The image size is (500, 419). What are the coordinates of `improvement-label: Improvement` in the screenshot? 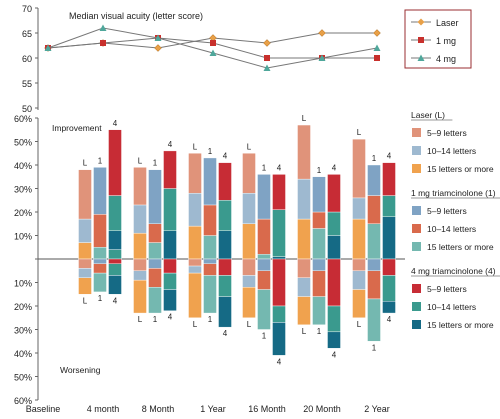 It's located at (77, 128).